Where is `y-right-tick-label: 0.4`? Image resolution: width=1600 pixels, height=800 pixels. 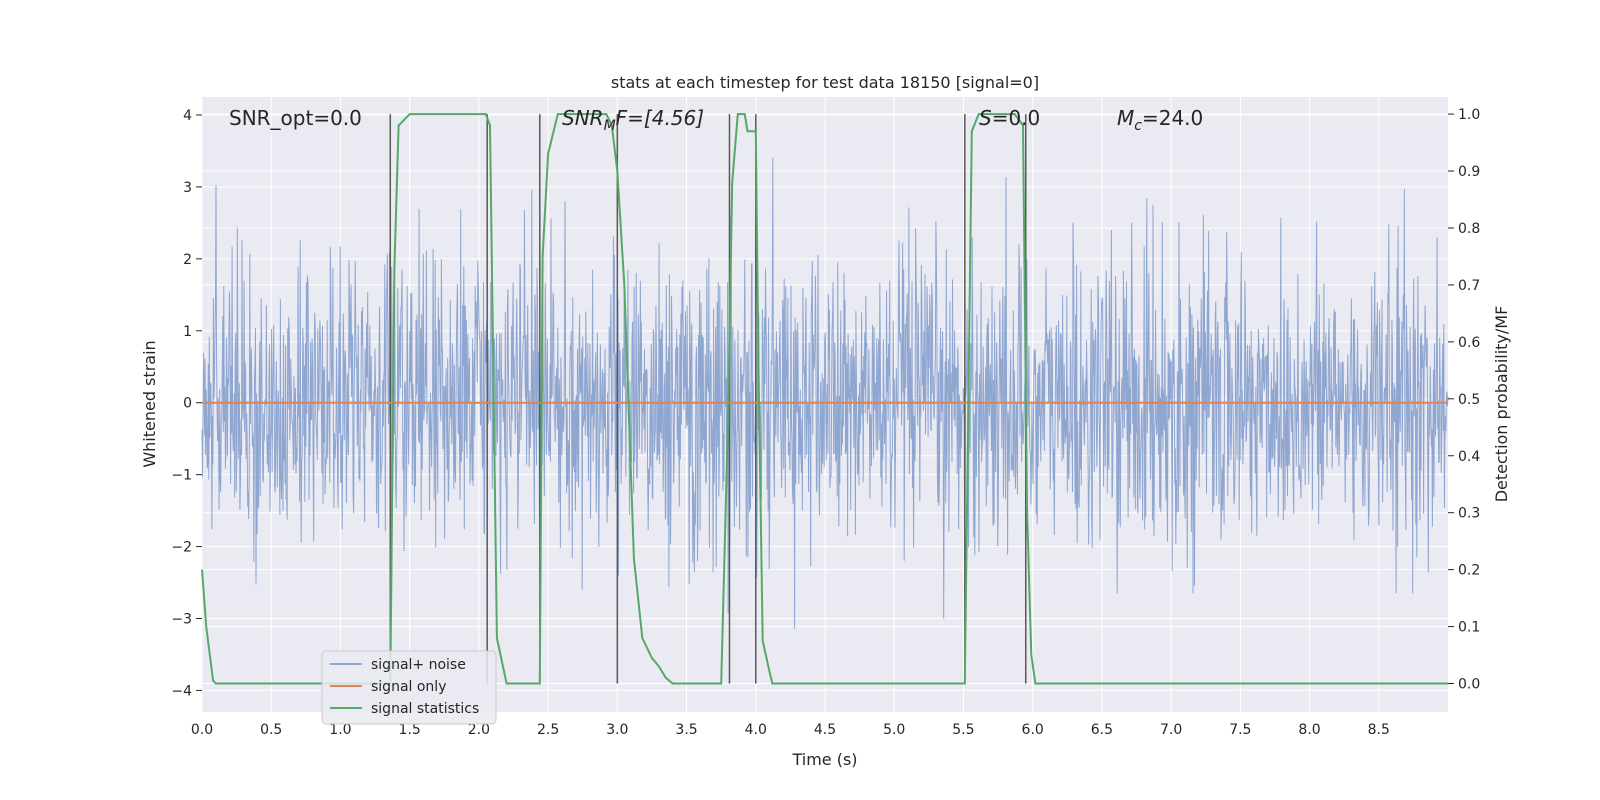
y-right-tick-label: 0.4 is located at coordinates (1469, 457).